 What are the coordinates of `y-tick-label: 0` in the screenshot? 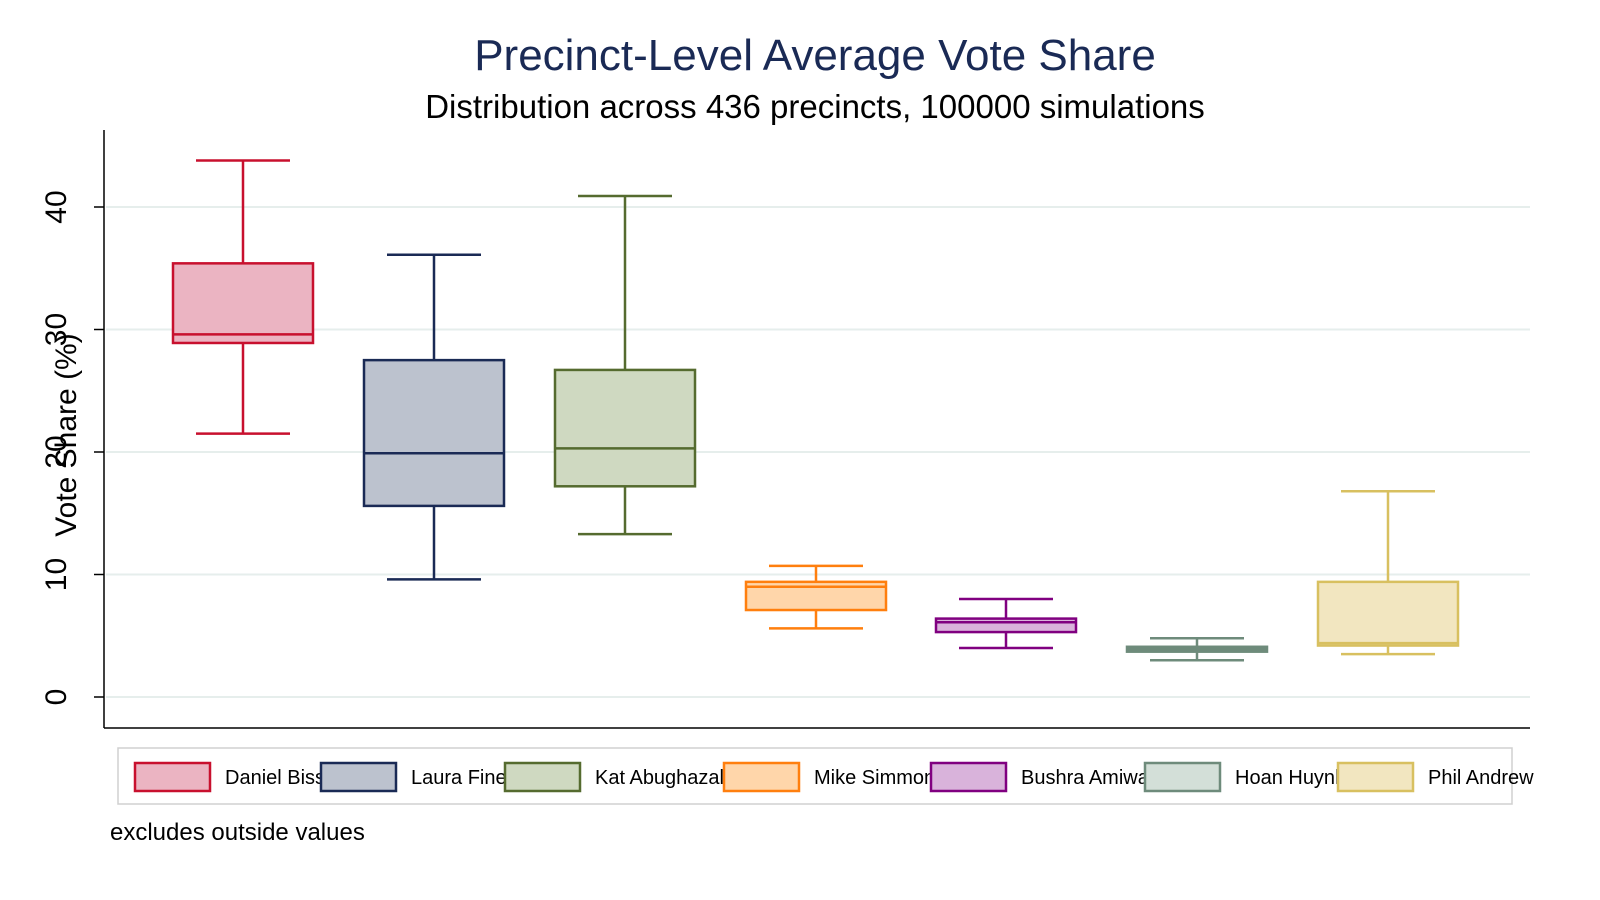 It's located at (56, 697).